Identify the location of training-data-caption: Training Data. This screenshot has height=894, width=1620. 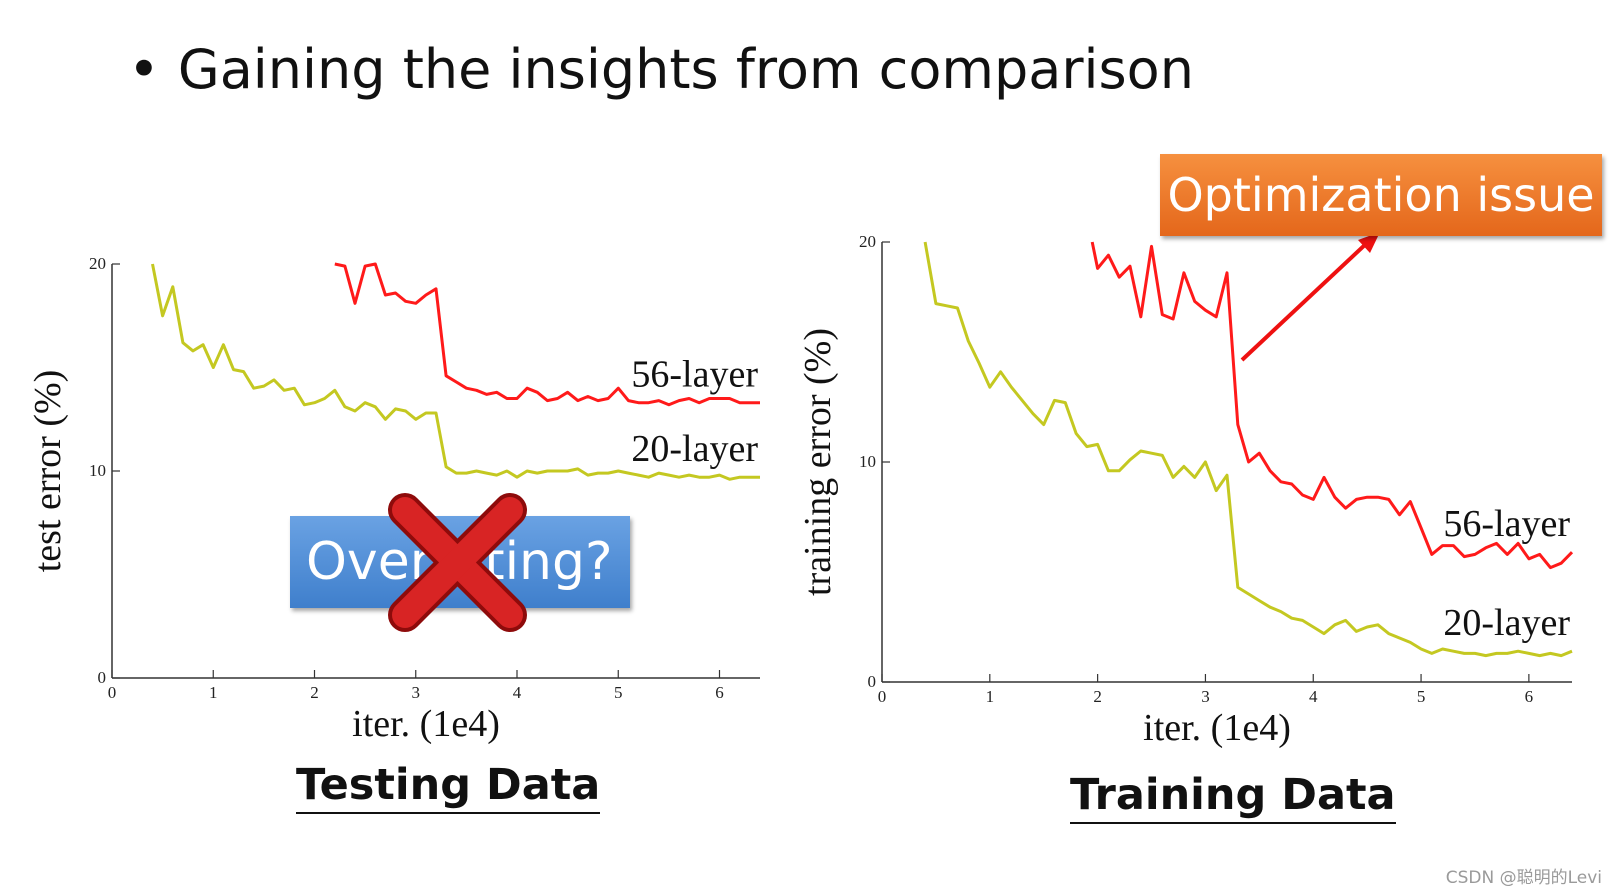
(1233, 797).